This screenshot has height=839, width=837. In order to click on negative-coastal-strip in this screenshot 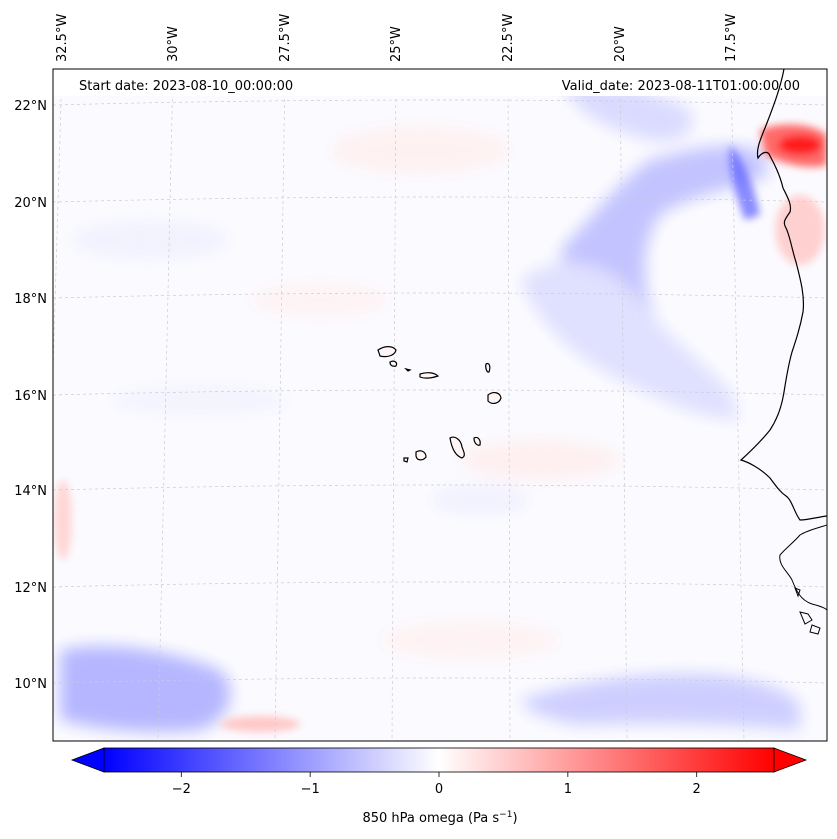, I will do `click(744, 182)`.